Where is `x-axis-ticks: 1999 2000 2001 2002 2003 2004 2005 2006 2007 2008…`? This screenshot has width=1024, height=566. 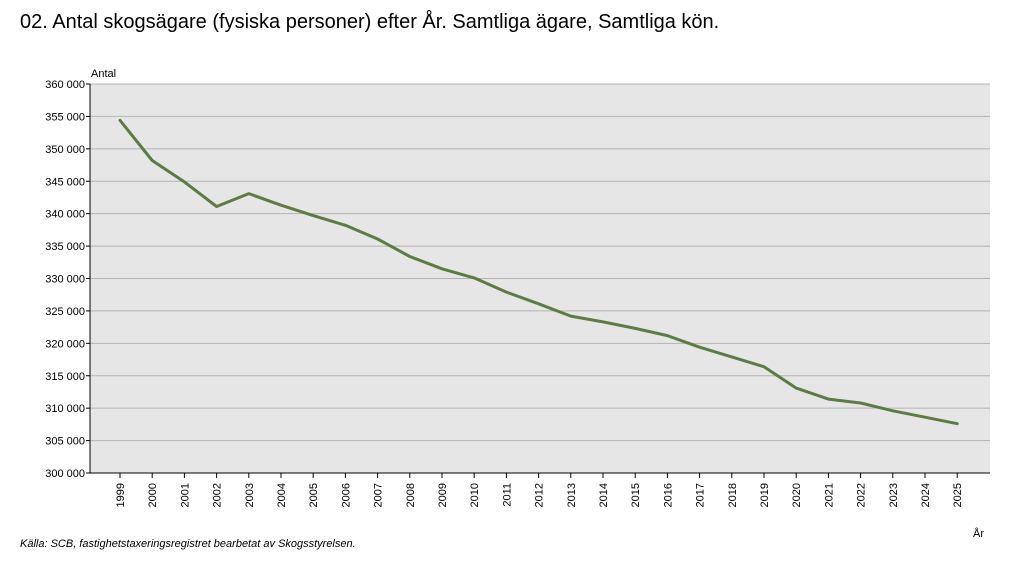
x-axis-ticks: 1999 2000 2001 2002 2003 2004 2005 2006 2007 2008… is located at coordinates (539, 490).